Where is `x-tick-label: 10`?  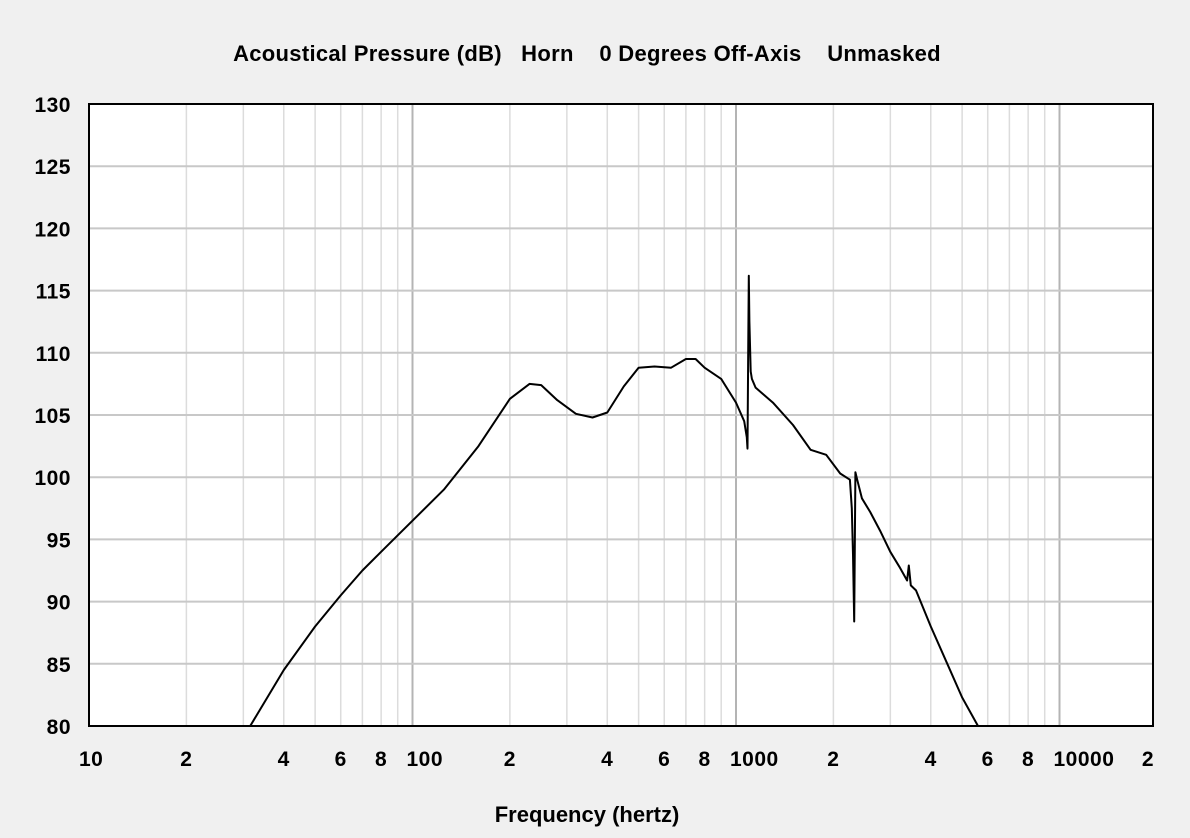 x-tick-label: 10 is located at coordinates (91, 759).